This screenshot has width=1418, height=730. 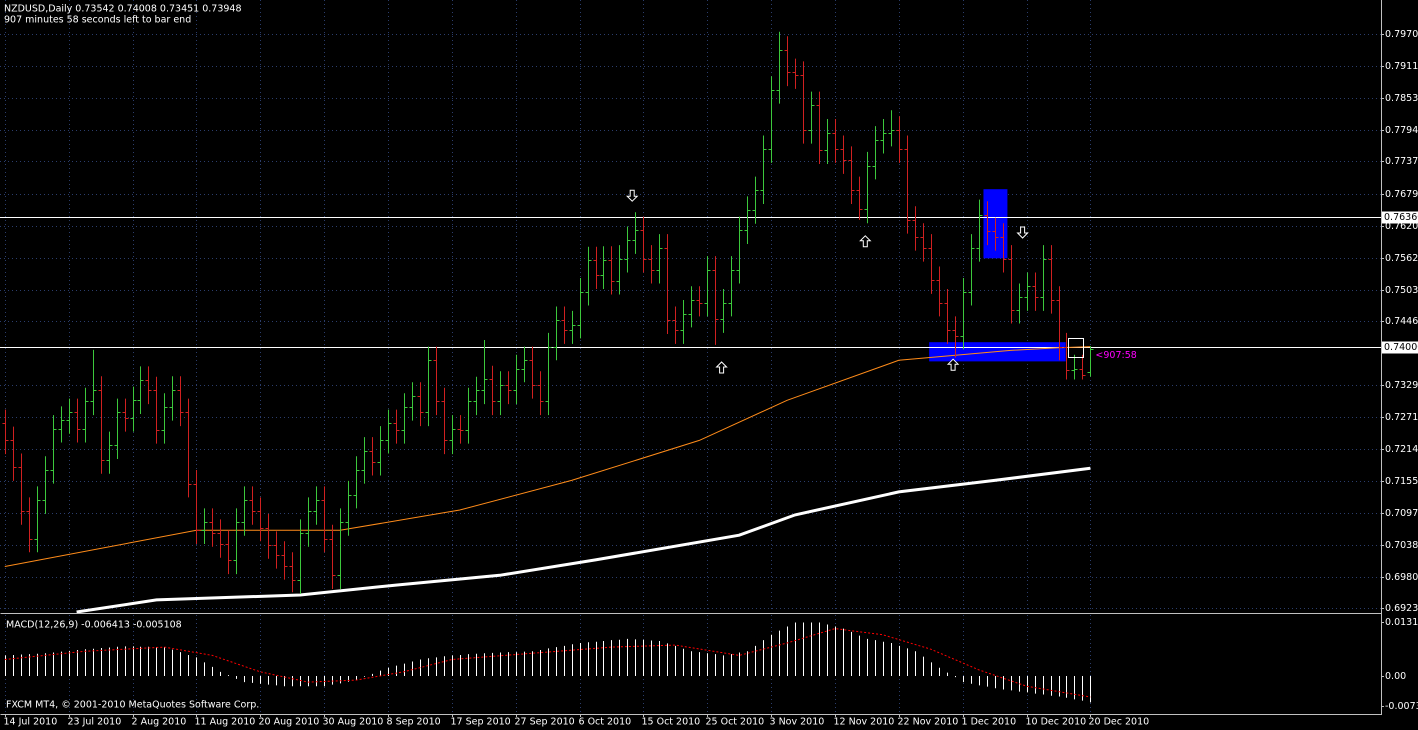 What do you see at coordinates (1076, 348) in the screenshot?
I see `order-marker` at bounding box center [1076, 348].